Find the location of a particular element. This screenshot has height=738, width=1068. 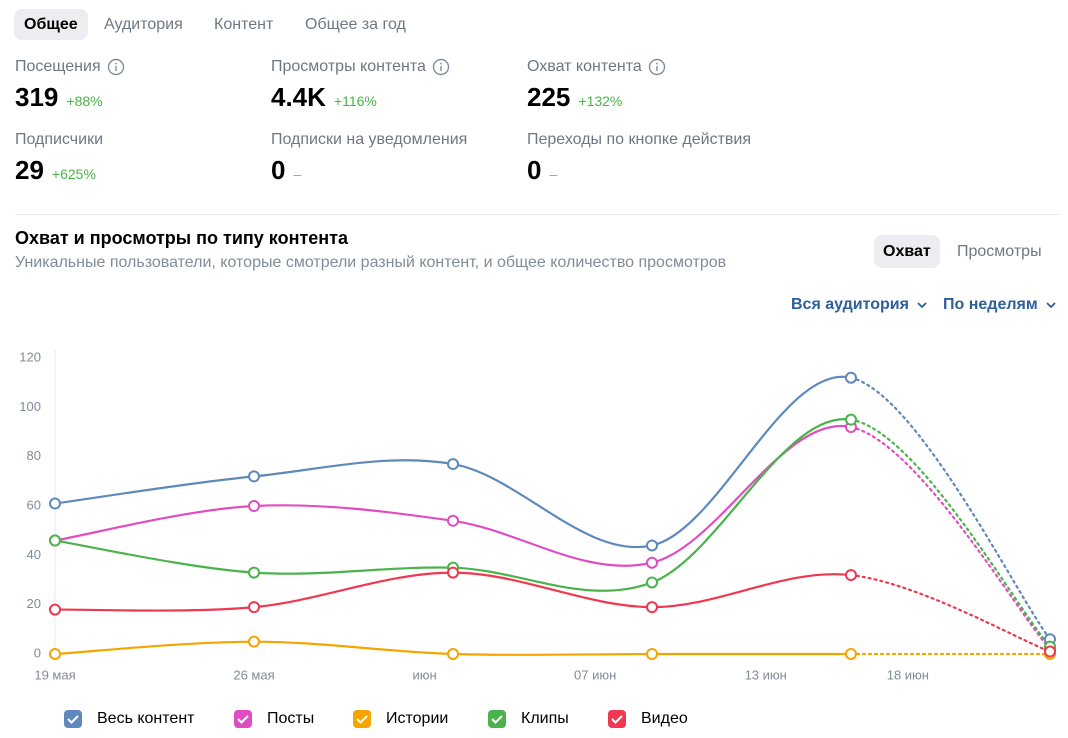

filter-dropdown: По неделям is located at coordinates (999, 305).